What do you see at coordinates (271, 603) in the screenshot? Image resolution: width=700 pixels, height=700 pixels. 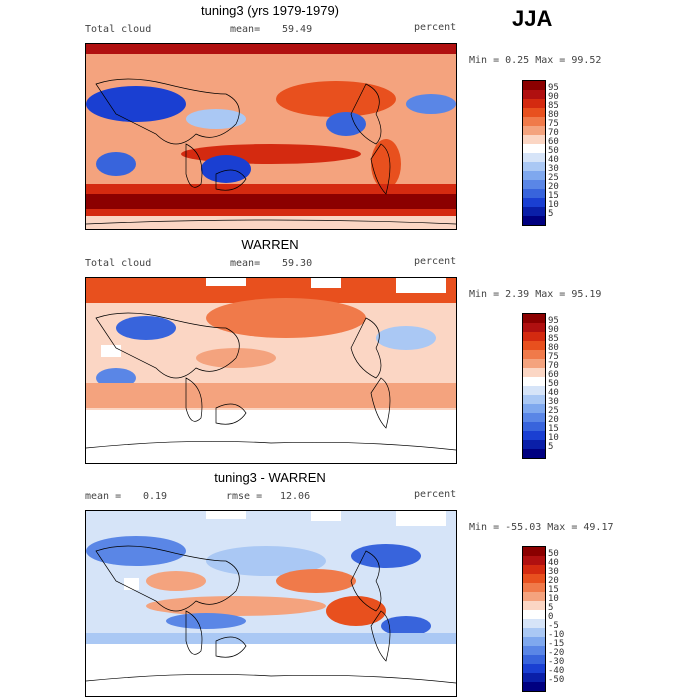 I see `panel-3-map-svg` at bounding box center [271, 603].